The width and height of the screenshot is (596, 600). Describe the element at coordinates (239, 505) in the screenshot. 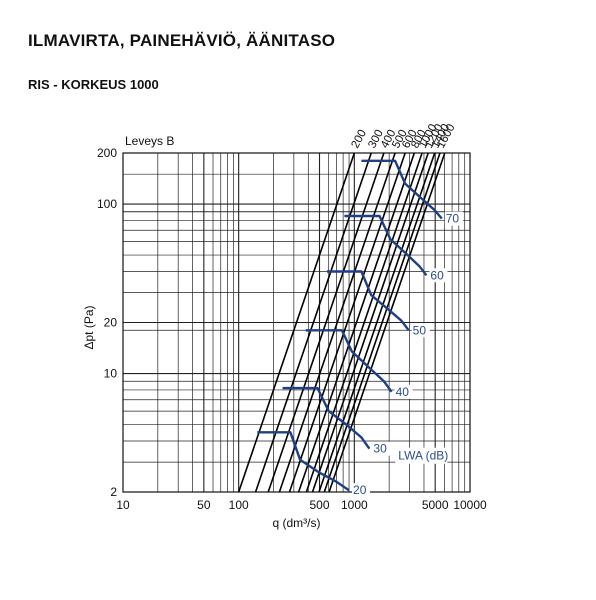

I see `x-tick-label: 100` at that location.